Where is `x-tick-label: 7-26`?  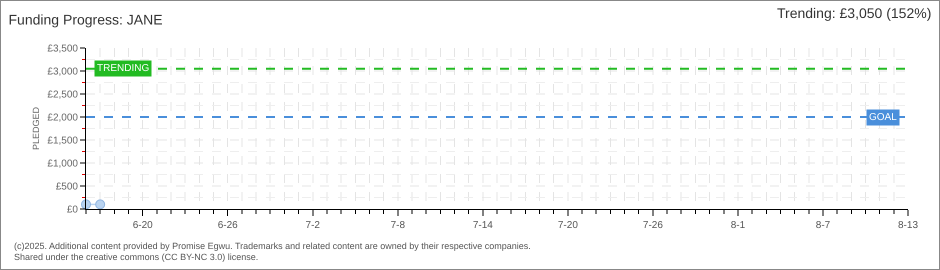
x-tick-label: 7-26 is located at coordinates (653, 225).